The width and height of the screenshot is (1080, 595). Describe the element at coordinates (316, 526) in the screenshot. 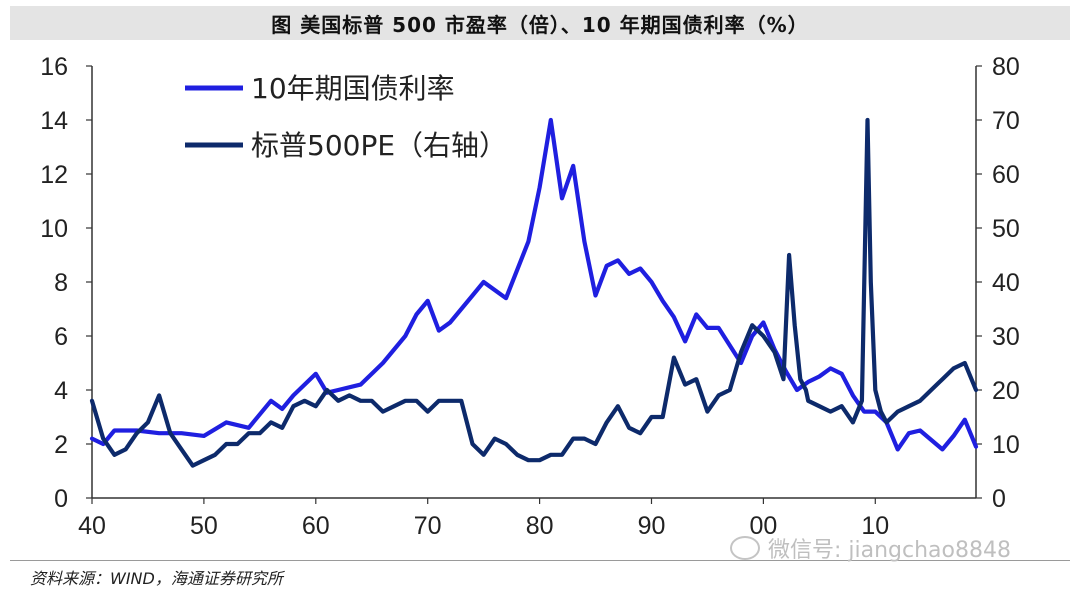

I see `x-tick-label: 60` at that location.